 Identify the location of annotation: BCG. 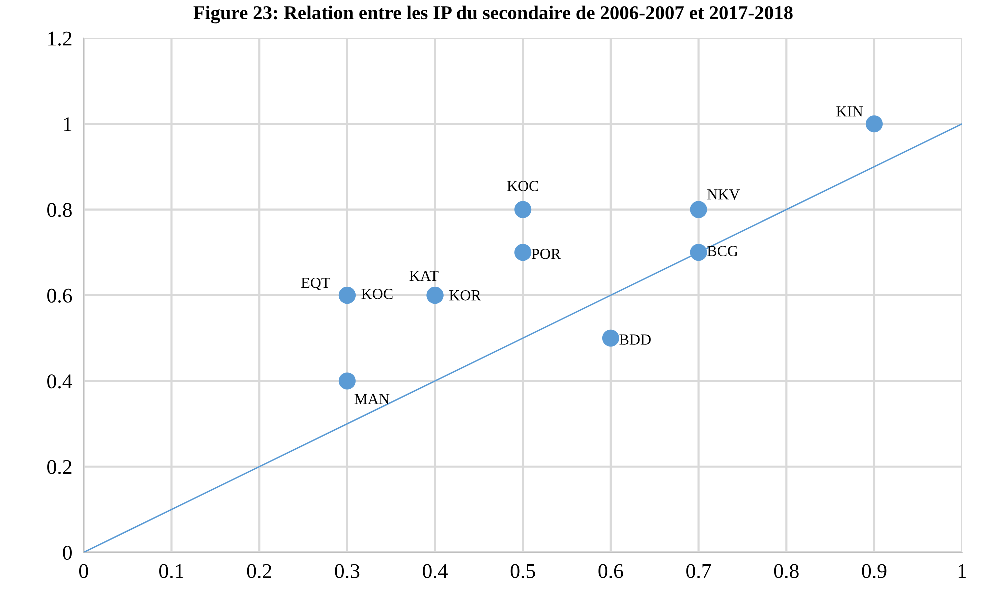
(723, 251).